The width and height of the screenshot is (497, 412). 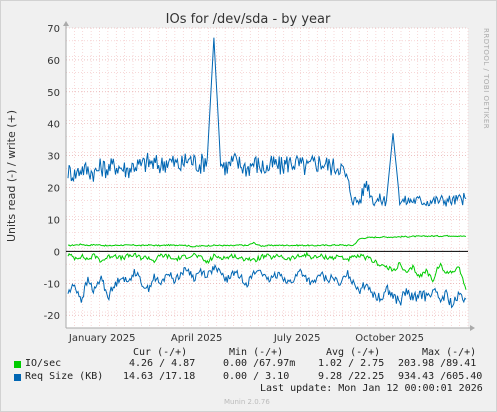 What do you see at coordinates (437, 363) in the screenshot?
I see `legend-io-max: 203.98 /89.41` at bounding box center [437, 363].